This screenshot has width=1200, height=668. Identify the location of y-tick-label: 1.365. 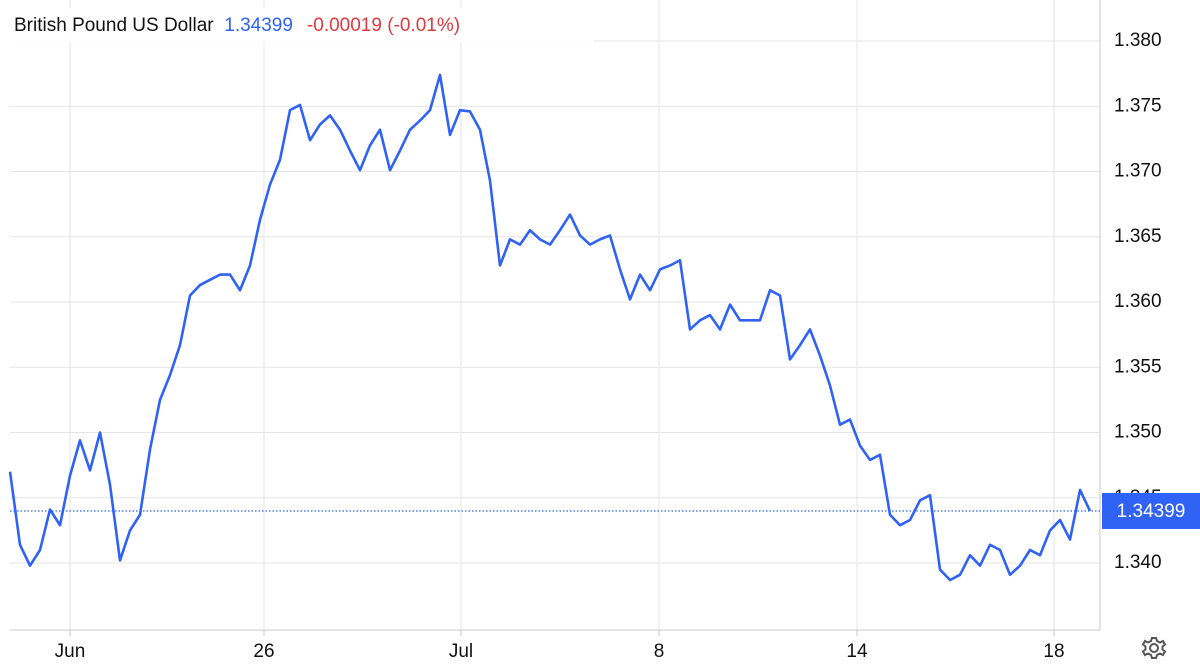
(1138, 236).